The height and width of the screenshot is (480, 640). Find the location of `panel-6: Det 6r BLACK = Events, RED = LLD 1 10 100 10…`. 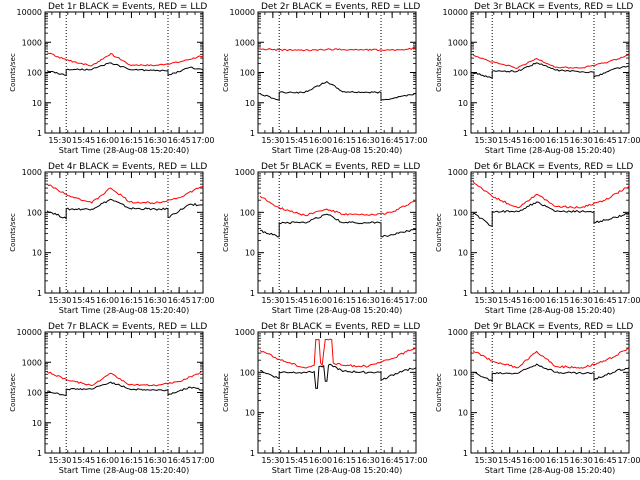

panel-6: Det 6r BLACK = Events, RED = LLD 1 10 100 10… is located at coordinates (537, 238).